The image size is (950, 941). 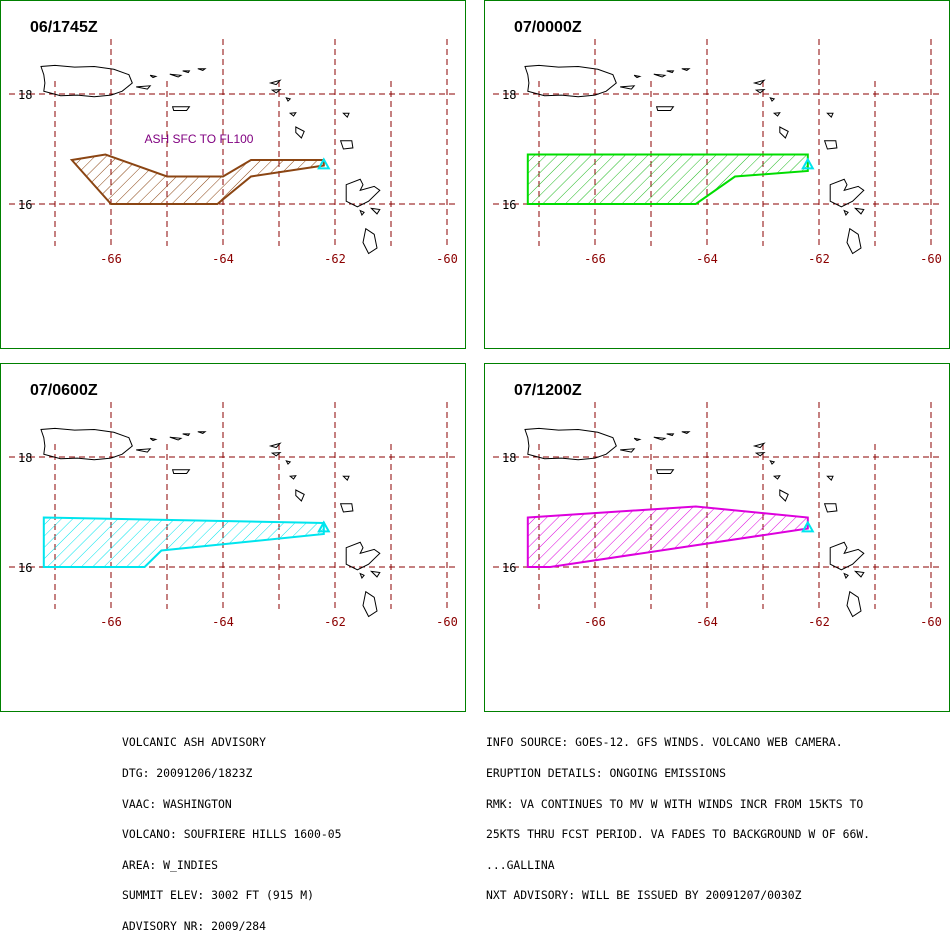 What do you see at coordinates (548, 390) in the screenshot?
I see `panel-time-label: 07/1200Z` at bounding box center [548, 390].